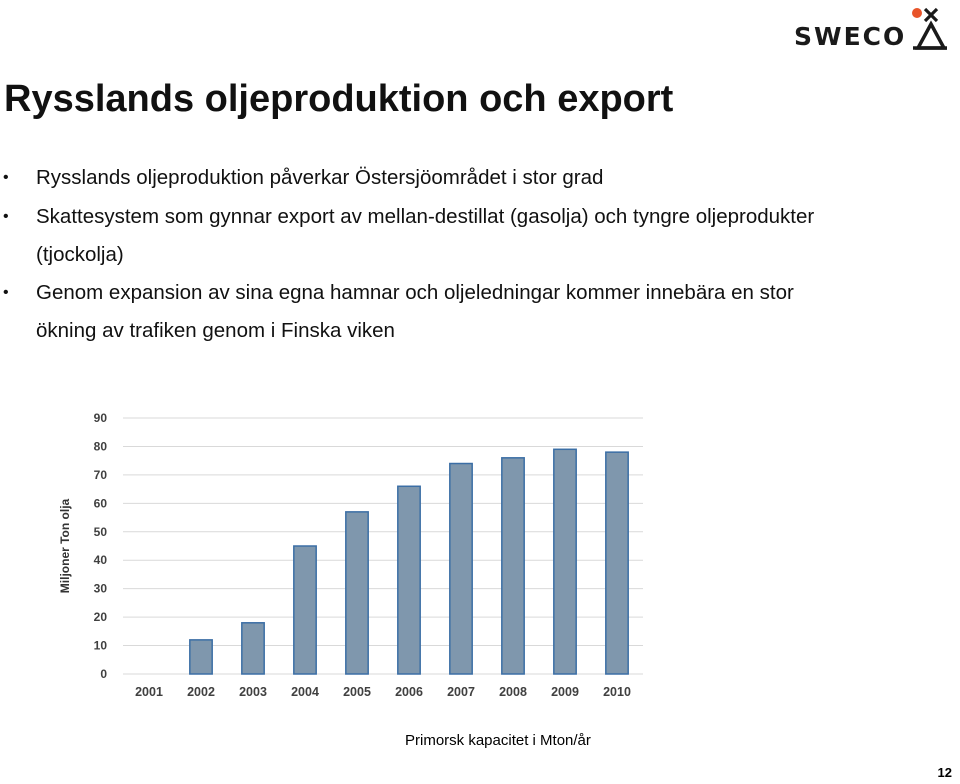 Image resolution: width=960 pixels, height=784 pixels. What do you see at coordinates (409, 580) in the screenshot?
I see `bar-2006` at bounding box center [409, 580].